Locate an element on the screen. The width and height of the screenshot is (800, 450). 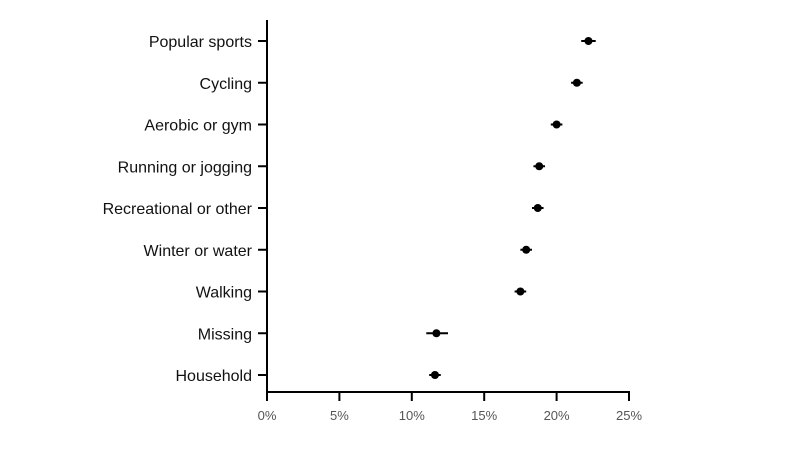
category-label: Winter or water is located at coordinates (198, 251).